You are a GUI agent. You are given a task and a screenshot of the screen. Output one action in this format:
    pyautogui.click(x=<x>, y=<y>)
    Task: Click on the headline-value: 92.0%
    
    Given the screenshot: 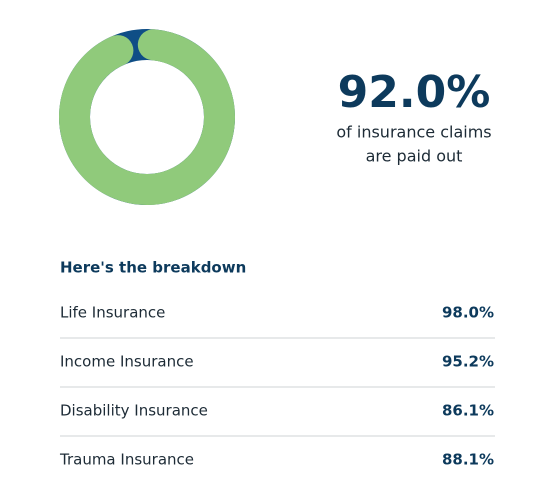 What is the action you would take?
    pyautogui.click(x=414, y=92)
    